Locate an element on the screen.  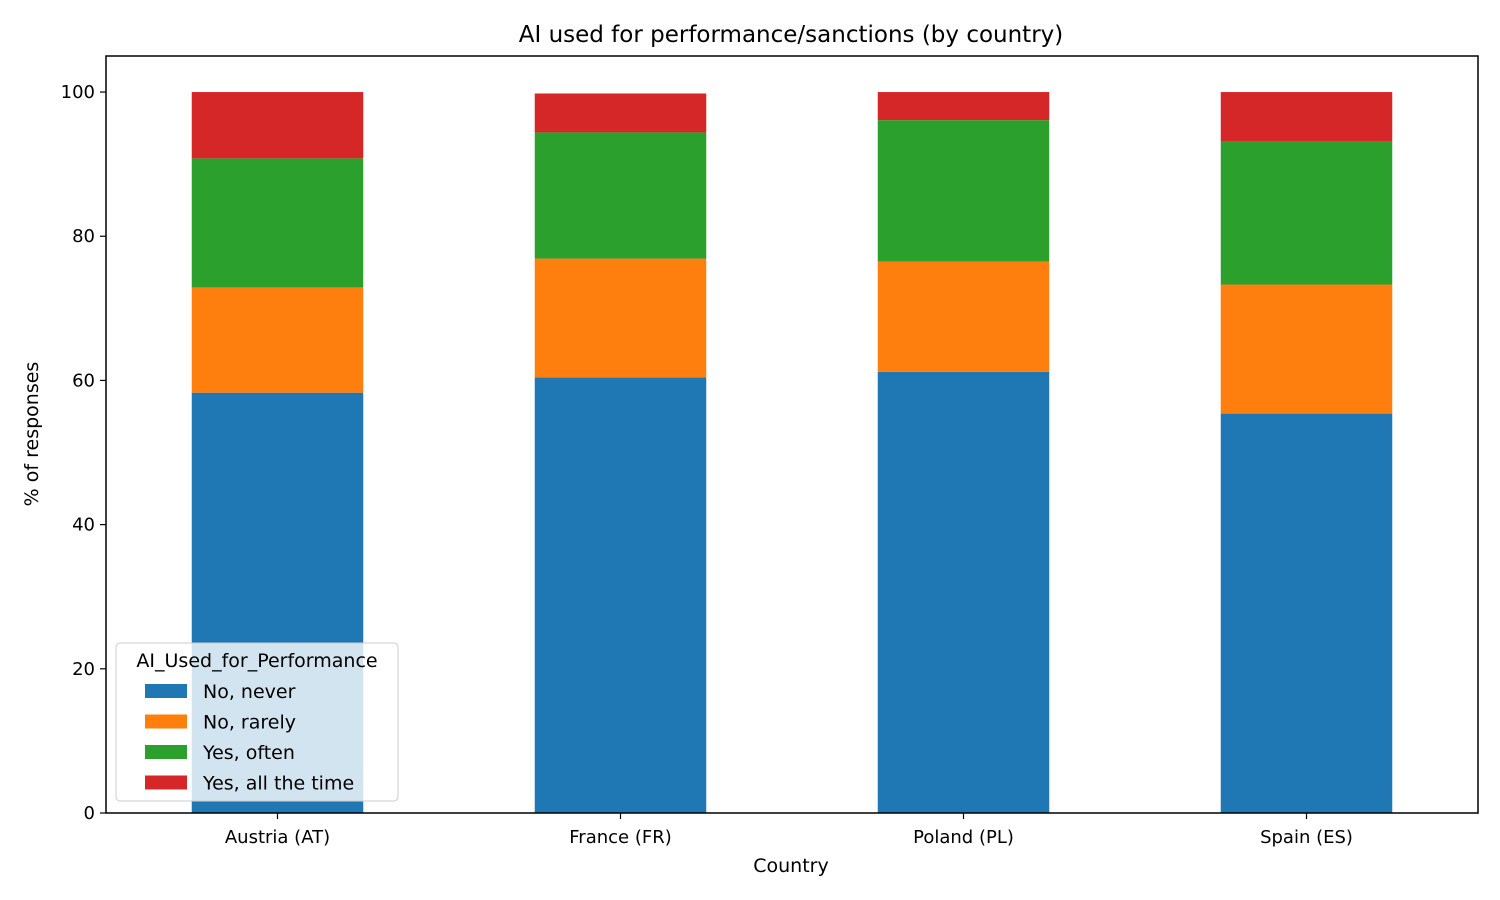
bar-austria-at-yes-often is located at coordinates (277, 223).